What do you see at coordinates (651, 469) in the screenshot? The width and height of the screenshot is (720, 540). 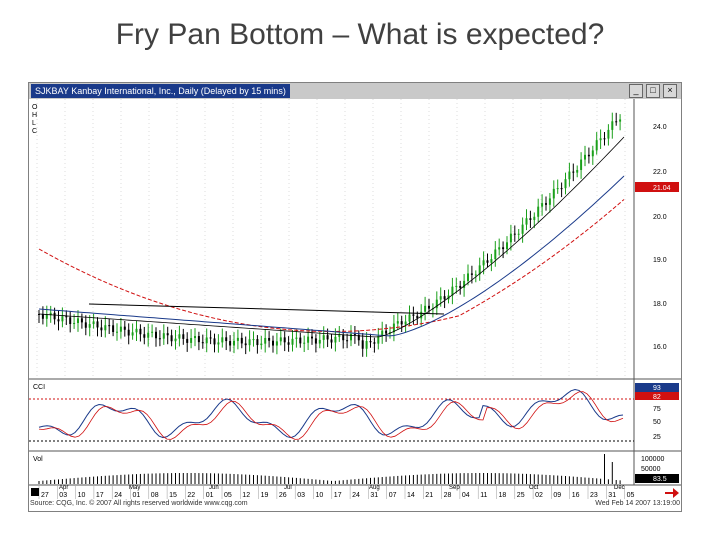 I see `volume-axis-label: 50000` at bounding box center [651, 469].